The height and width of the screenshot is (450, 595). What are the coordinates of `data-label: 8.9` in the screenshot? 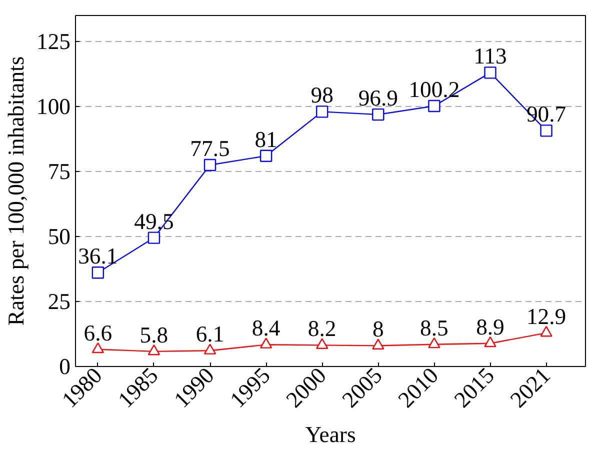 It's located at (490, 327).